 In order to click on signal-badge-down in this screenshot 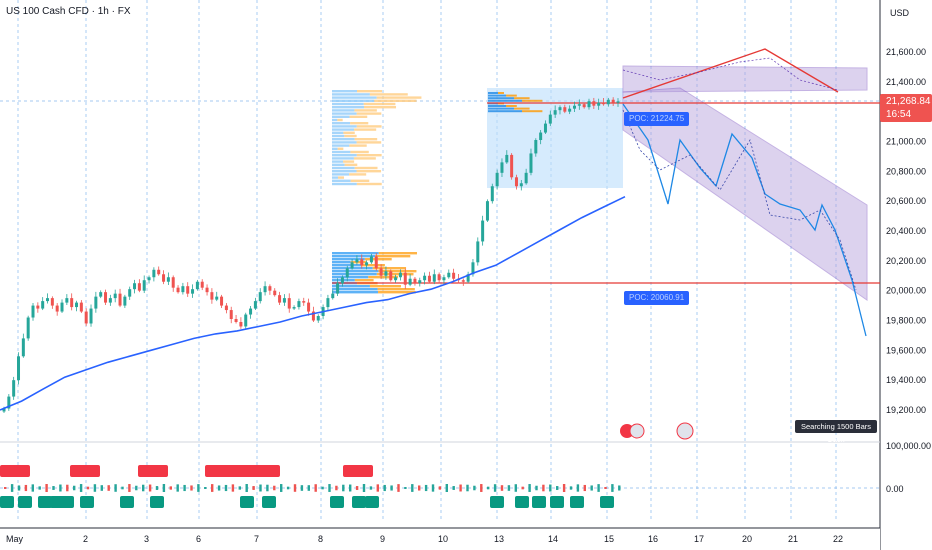, I will do `click(358, 471)`.